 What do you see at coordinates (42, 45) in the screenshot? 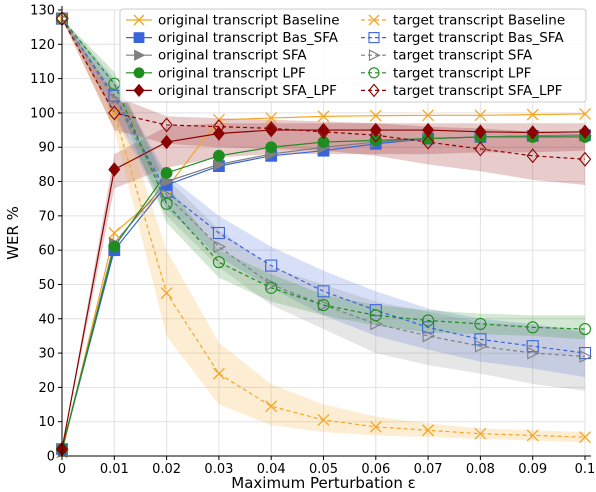
I see `y-tick-label: 120` at bounding box center [42, 45].